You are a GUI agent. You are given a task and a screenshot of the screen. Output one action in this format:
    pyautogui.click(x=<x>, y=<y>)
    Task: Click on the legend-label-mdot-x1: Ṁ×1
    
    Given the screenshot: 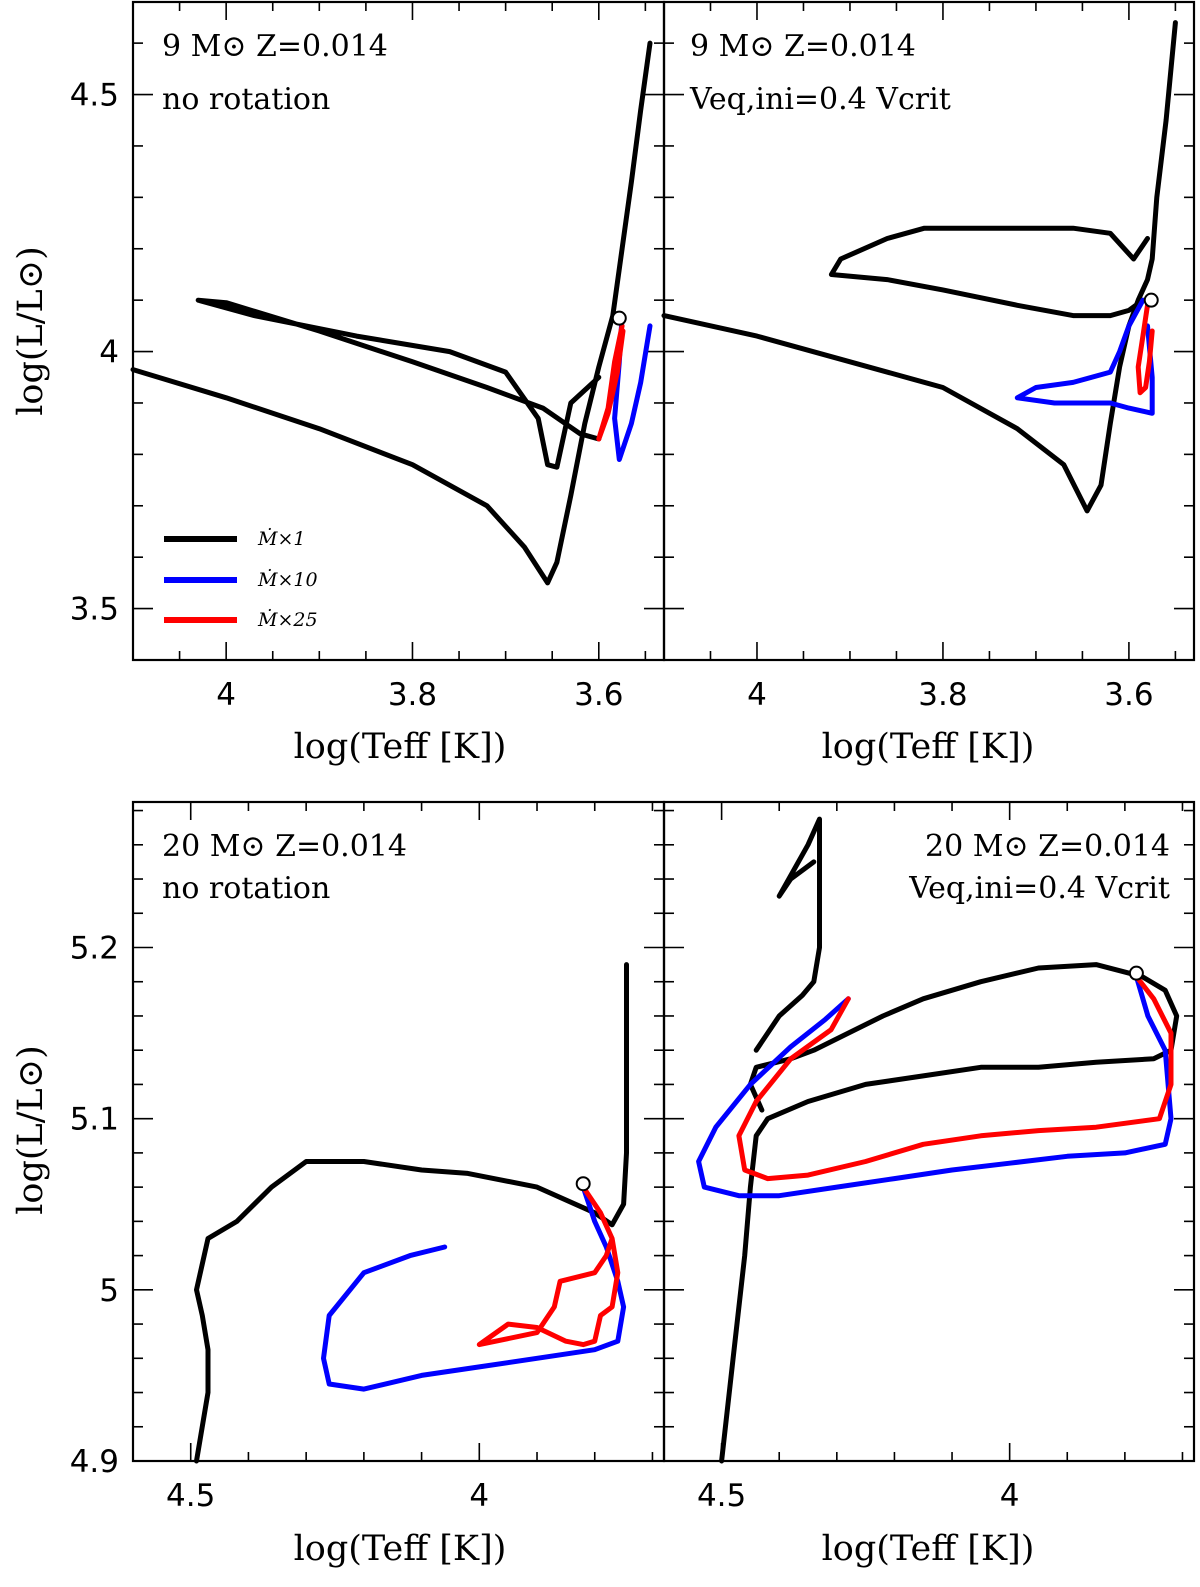 What is the action you would take?
    pyautogui.click(x=281, y=538)
    